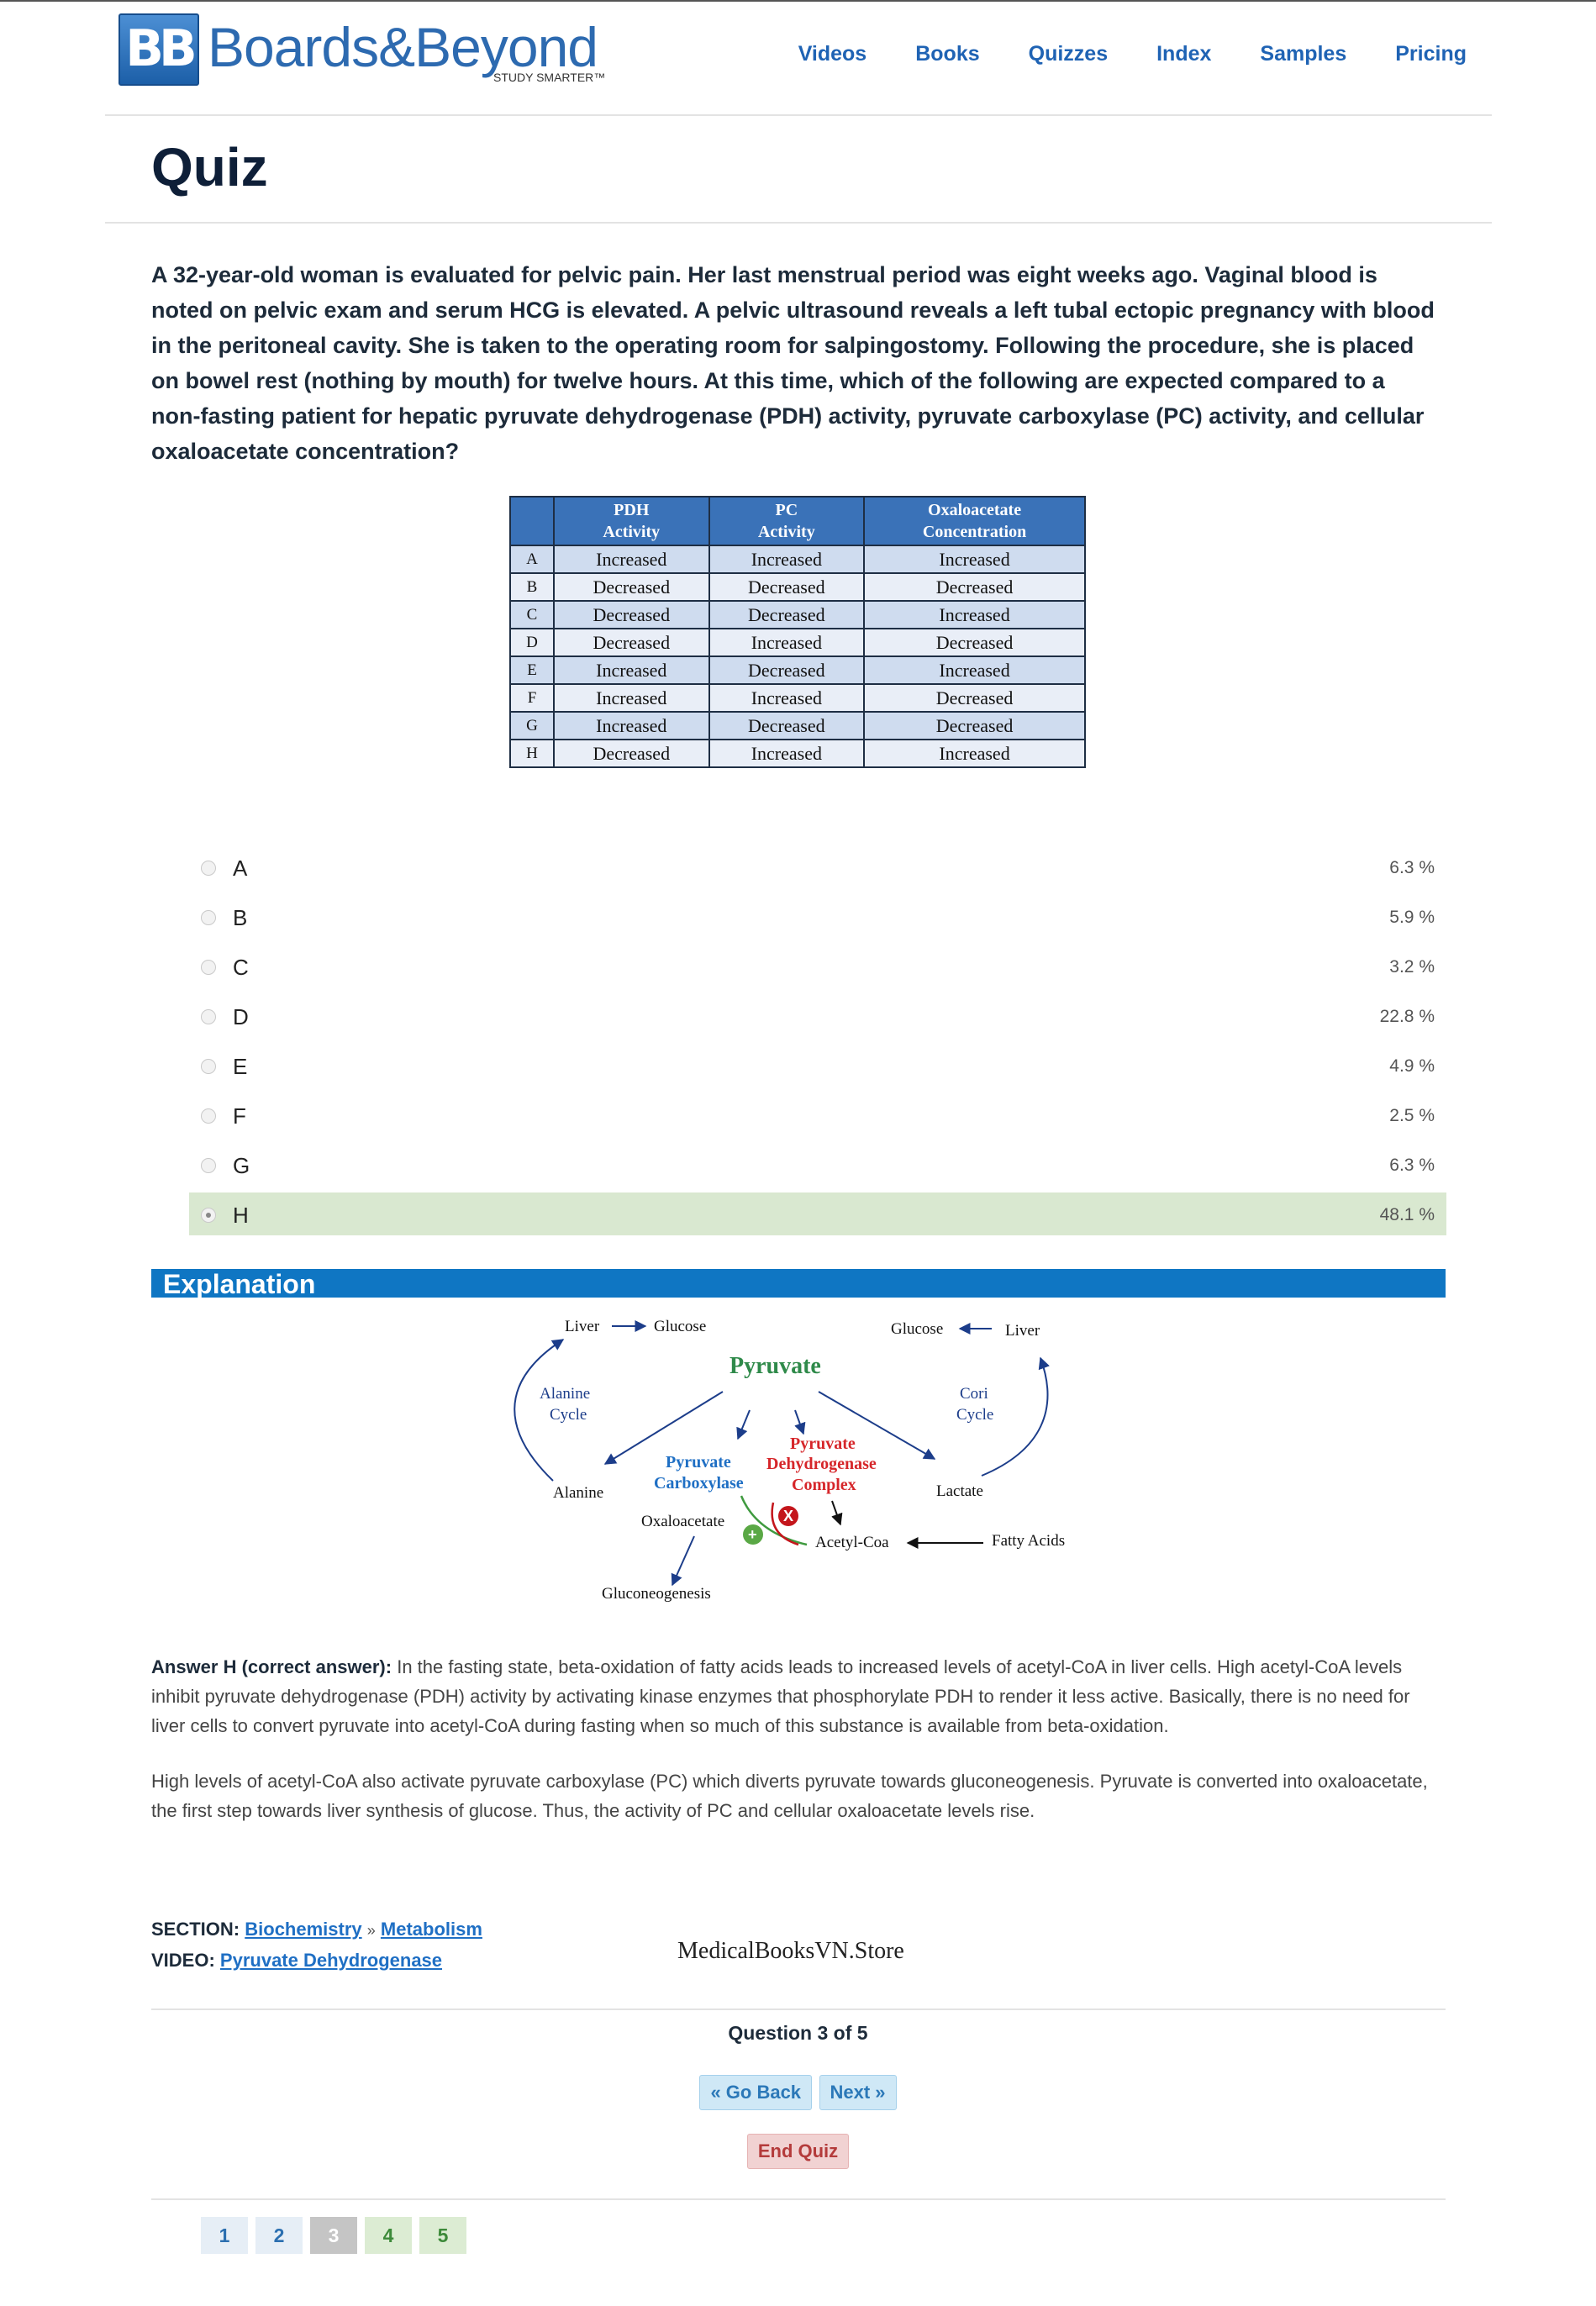 The height and width of the screenshot is (2306, 1596). What do you see at coordinates (1412, 1115) in the screenshot?
I see `choice-percent: 2.5 %` at bounding box center [1412, 1115].